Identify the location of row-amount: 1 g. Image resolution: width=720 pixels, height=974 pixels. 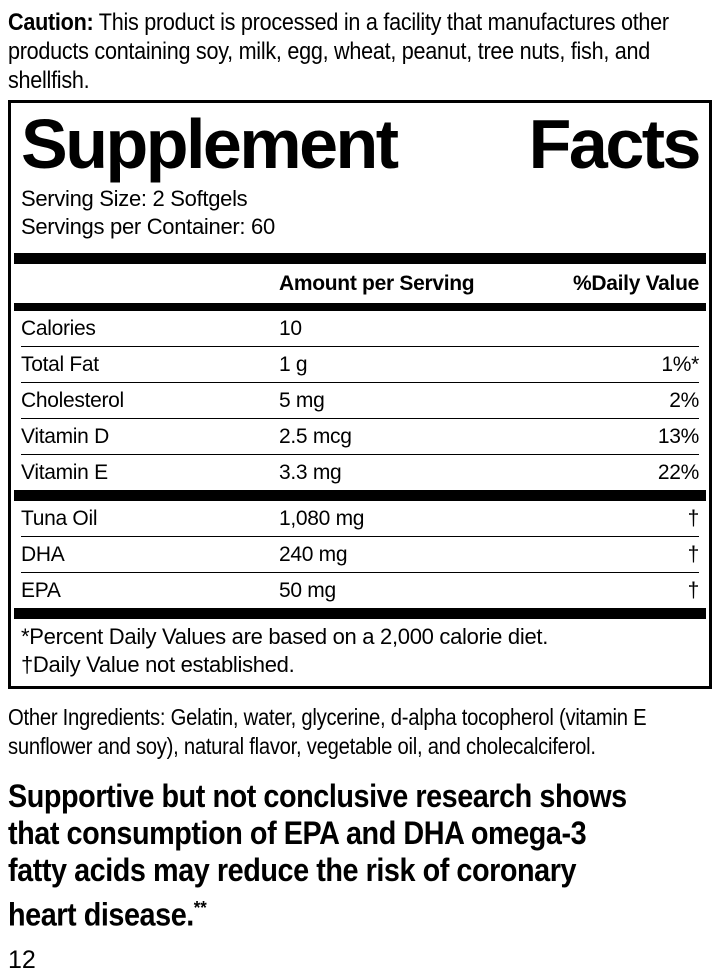
(293, 364).